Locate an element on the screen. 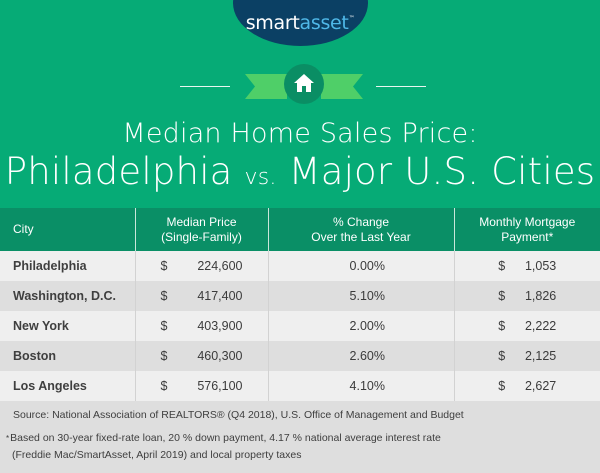 This screenshot has height=473, width=600. monthly-payment-cell: $1,053 is located at coordinates (526, 266).